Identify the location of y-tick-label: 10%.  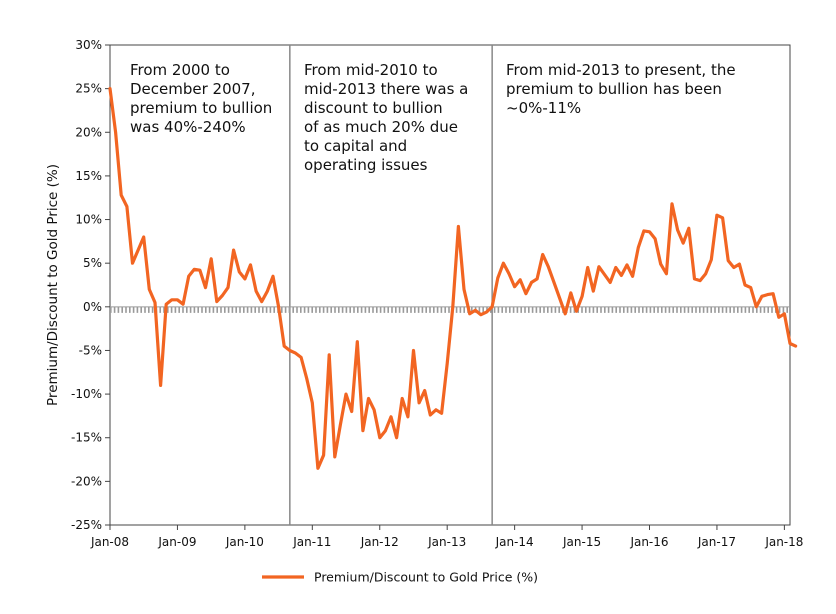
(88, 220).